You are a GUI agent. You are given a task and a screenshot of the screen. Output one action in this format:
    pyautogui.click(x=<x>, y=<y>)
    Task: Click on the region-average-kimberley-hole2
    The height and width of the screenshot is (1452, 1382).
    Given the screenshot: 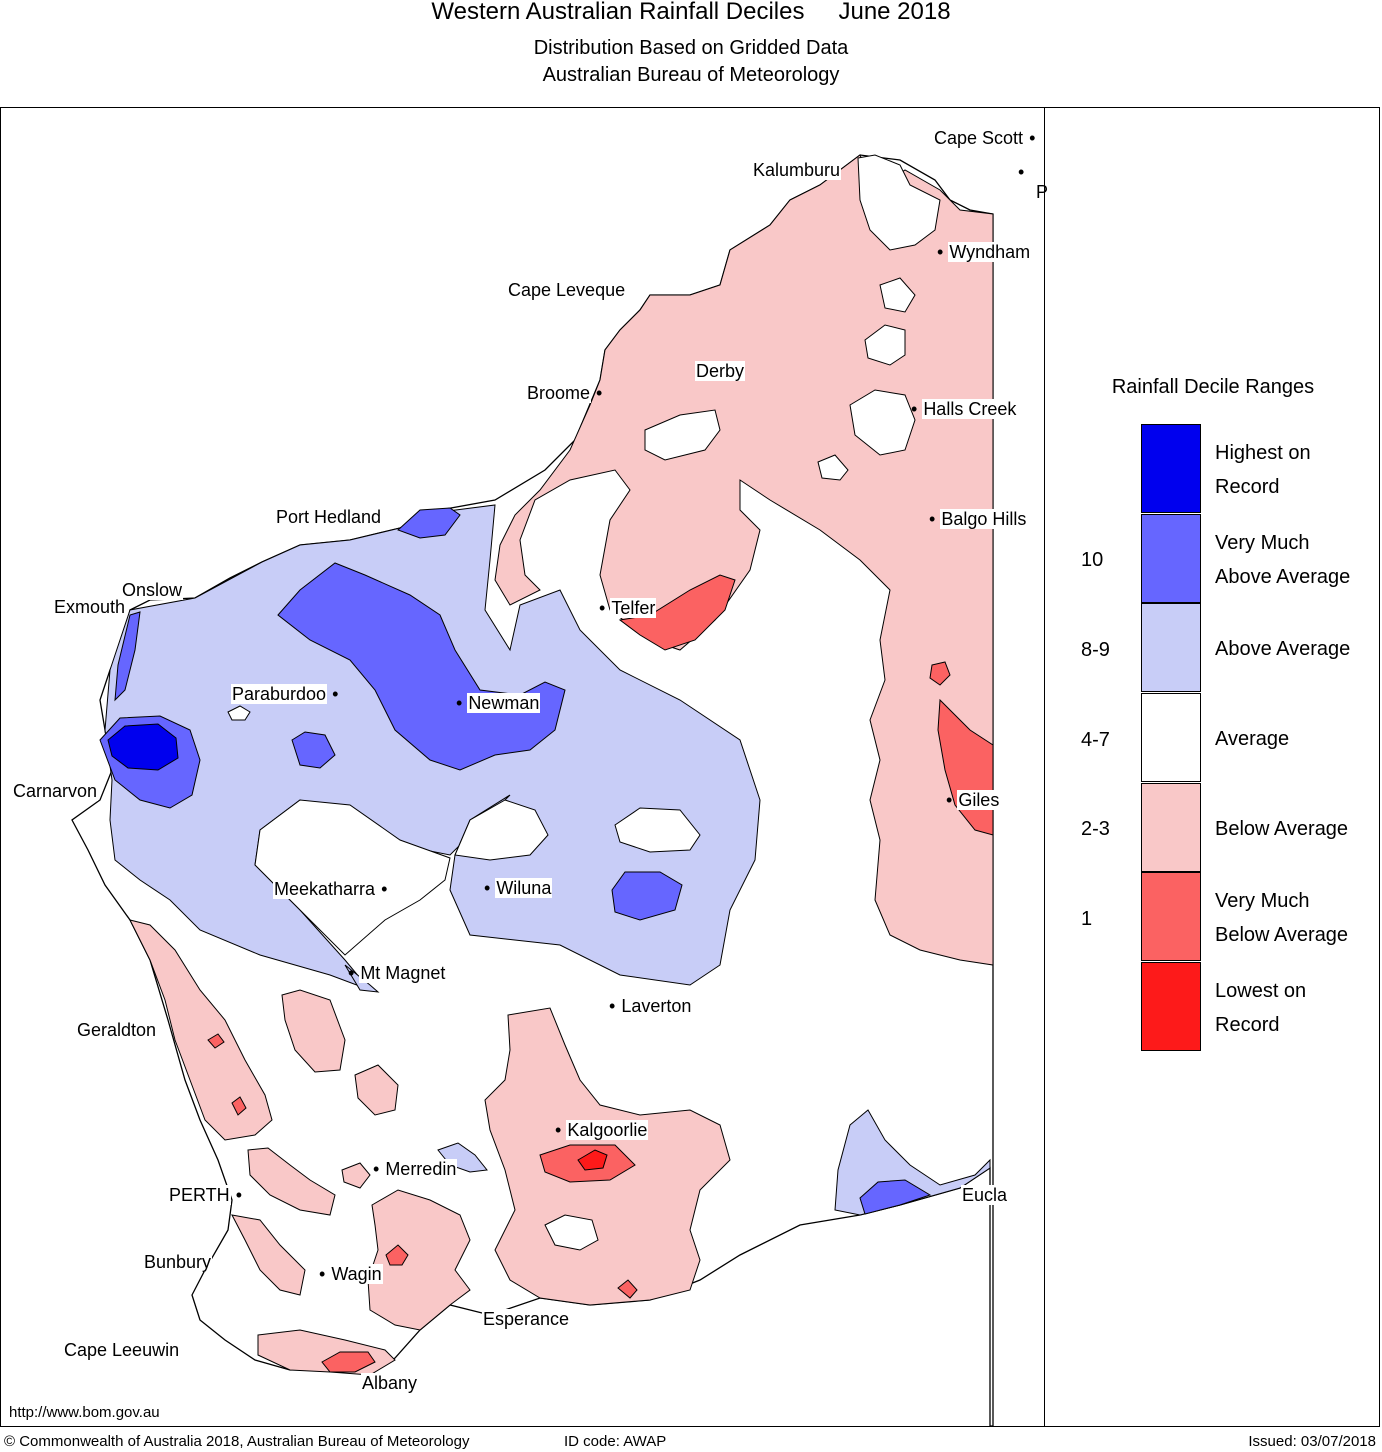 What is the action you would take?
    pyautogui.click(x=882, y=422)
    